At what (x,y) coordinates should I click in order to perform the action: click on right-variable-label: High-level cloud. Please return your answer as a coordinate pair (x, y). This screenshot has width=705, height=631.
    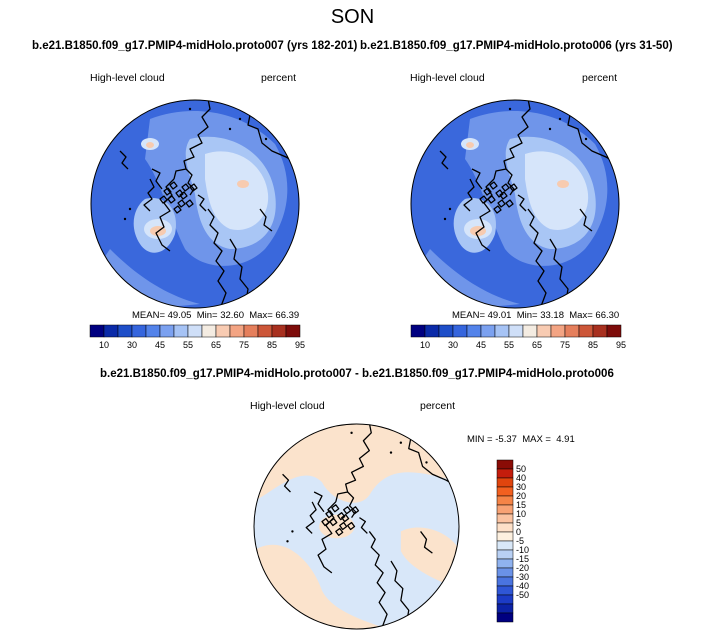
    Looking at the image, I should click on (447, 78).